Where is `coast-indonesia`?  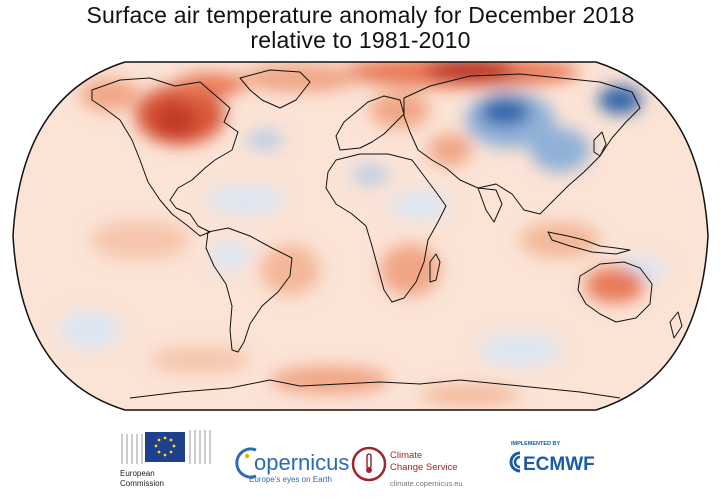 coast-indonesia is located at coordinates (589, 243).